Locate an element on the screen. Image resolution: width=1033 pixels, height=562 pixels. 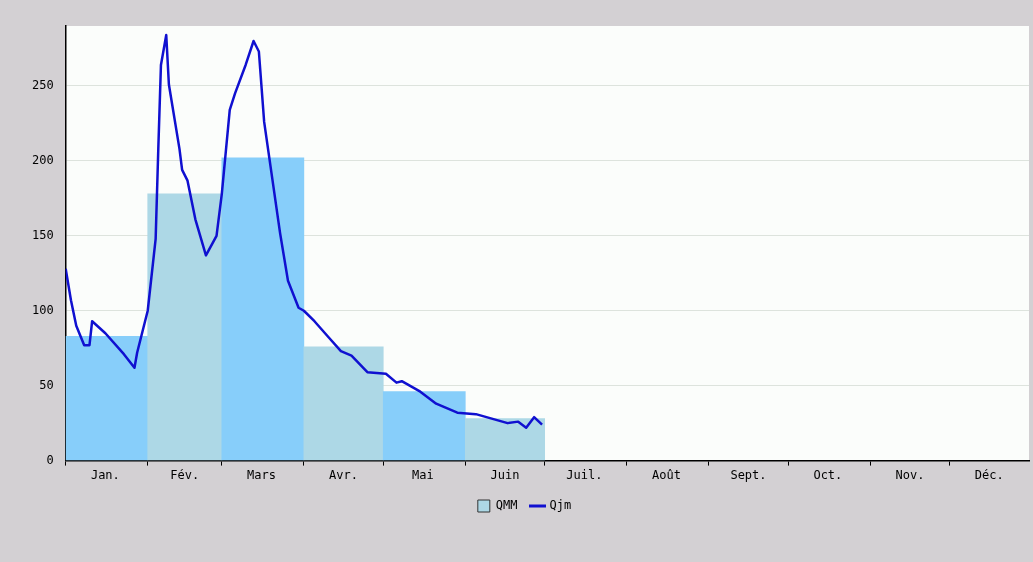
y-tick-label: 200 is located at coordinates (42, 160).